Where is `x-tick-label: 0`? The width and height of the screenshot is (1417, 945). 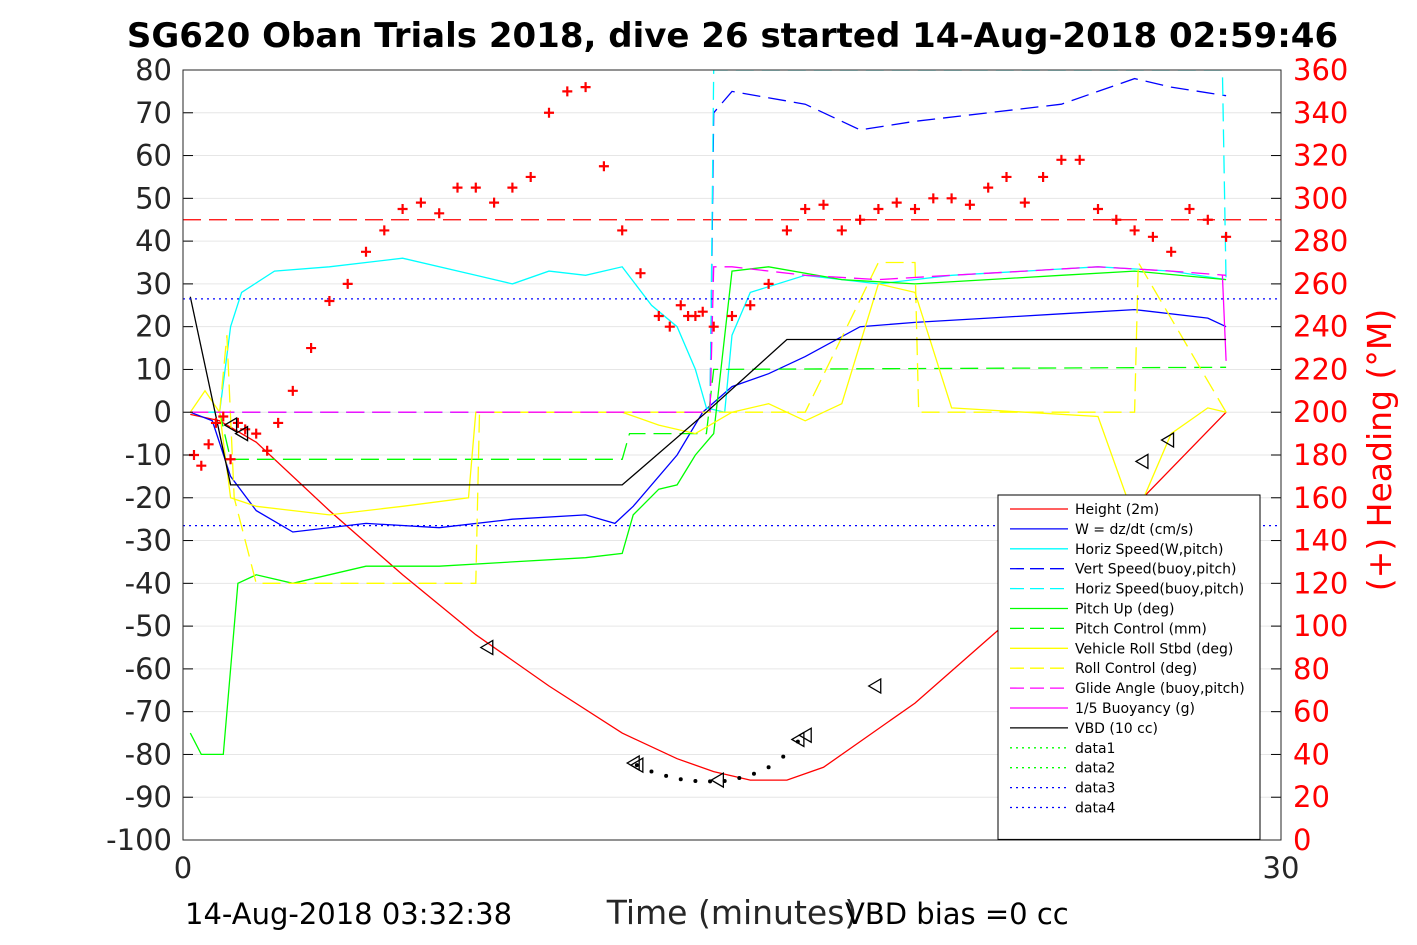 x-tick-label: 0 is located at coordinates (183, 868).